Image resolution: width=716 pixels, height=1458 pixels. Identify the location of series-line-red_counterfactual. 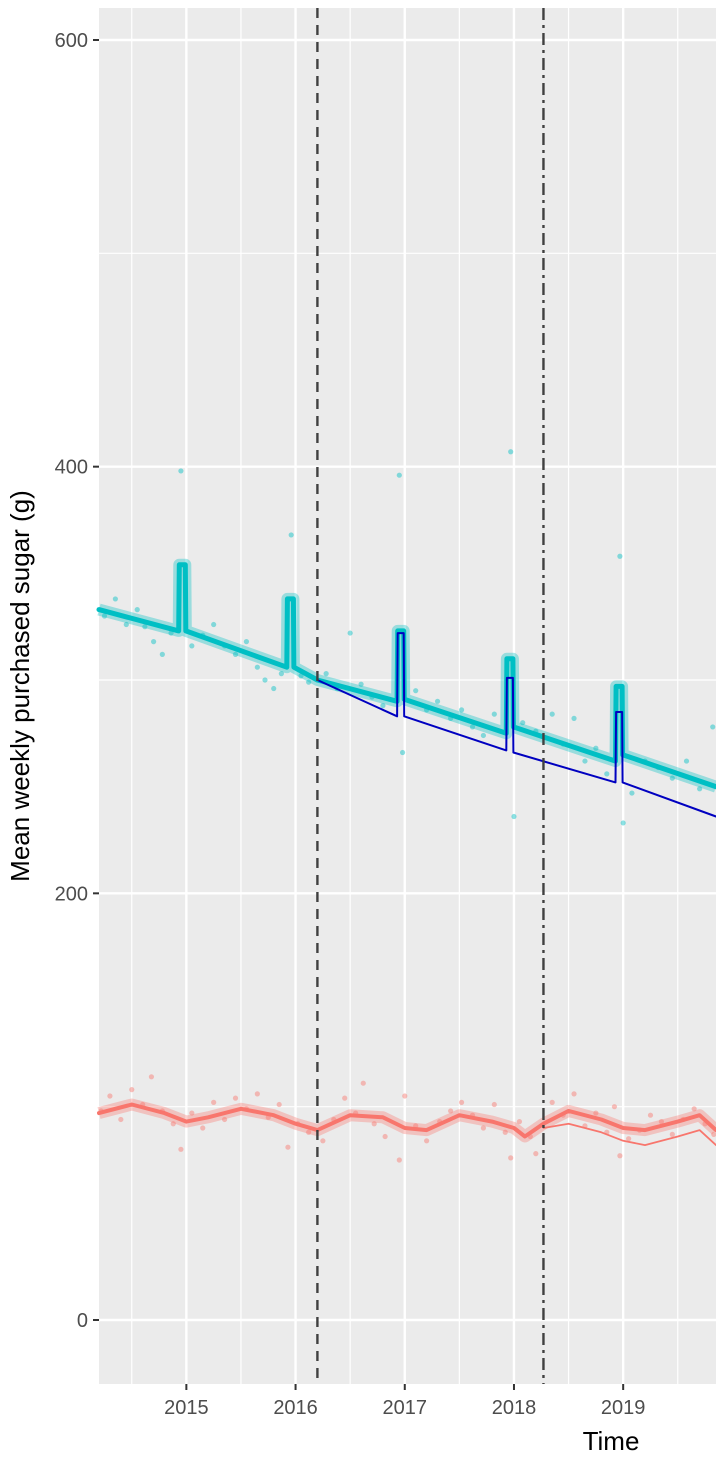
(629, 1134).